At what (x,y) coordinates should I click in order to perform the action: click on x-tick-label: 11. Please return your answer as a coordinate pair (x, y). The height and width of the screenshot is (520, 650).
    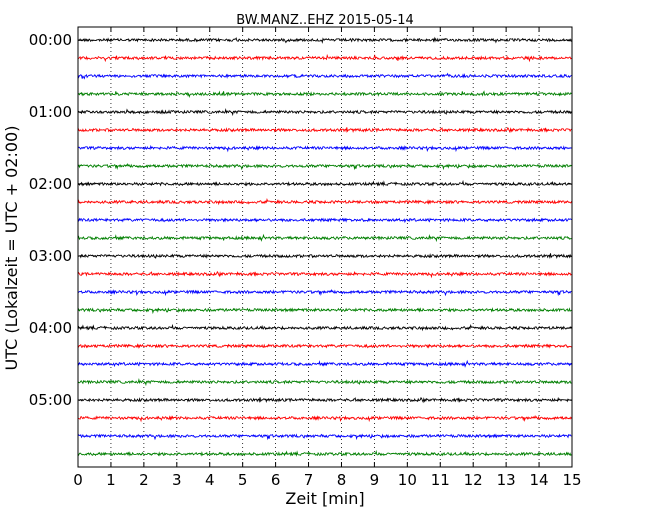
    Looking at the image, I should click on (440, 480).